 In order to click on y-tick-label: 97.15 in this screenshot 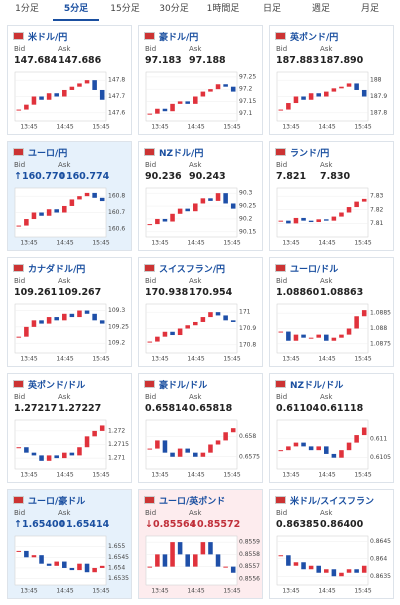, I will do `click(247, 101)`.